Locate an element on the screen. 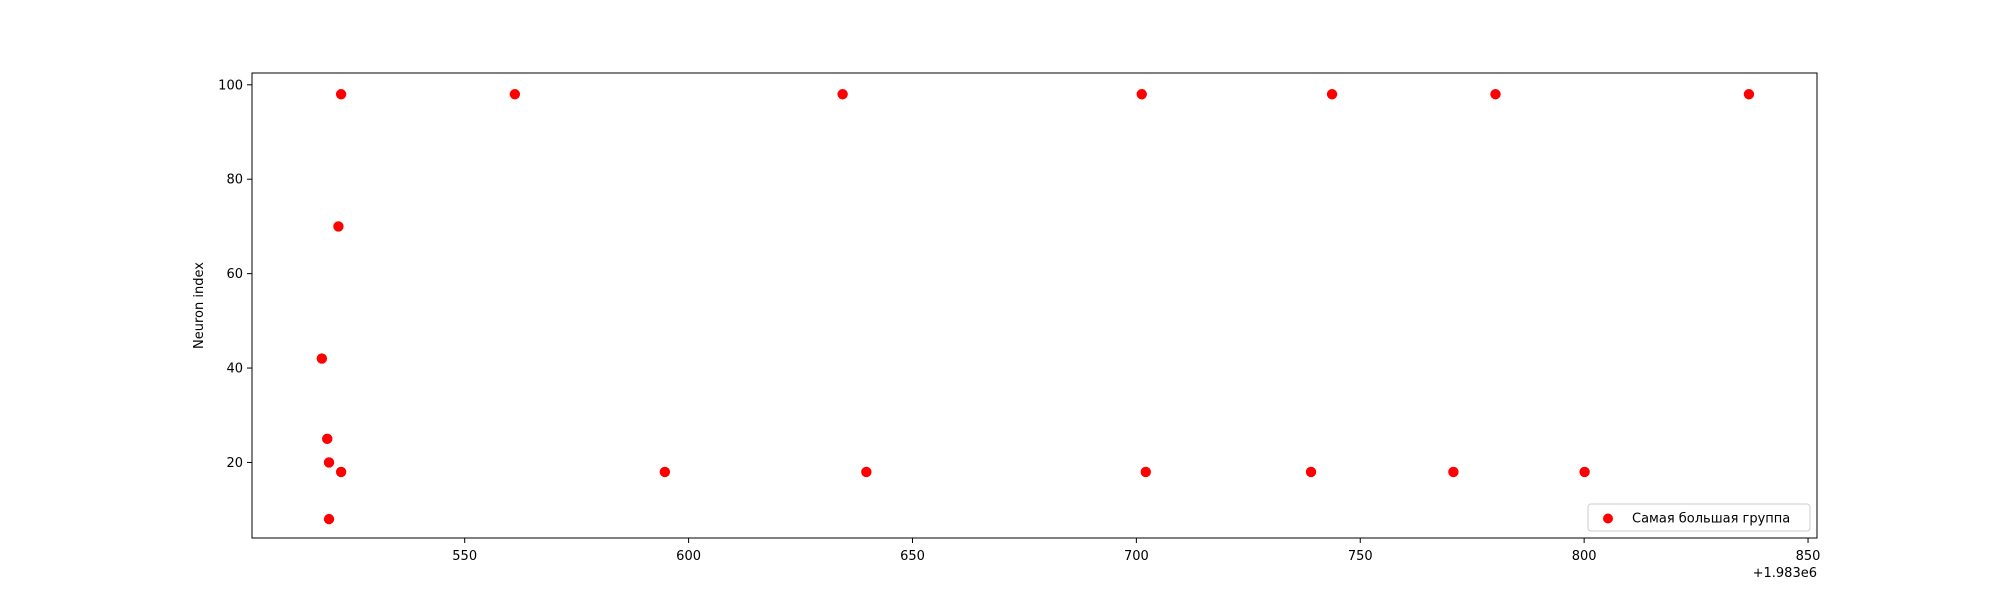  legend-label: Самая большая группа is located at coordinates (1711, 519).